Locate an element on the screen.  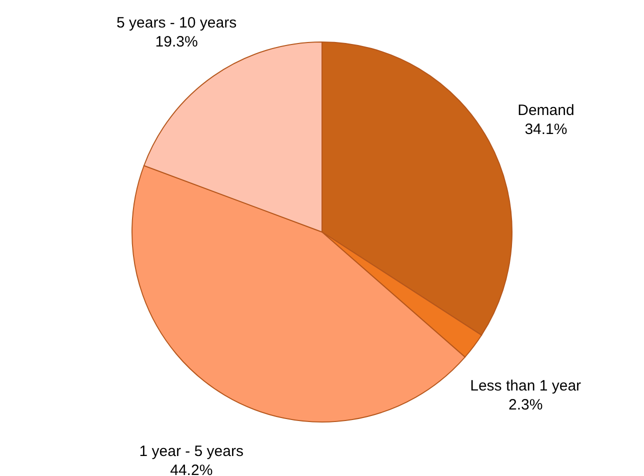
slice-label: Demand is located at coordinates (546, 111).